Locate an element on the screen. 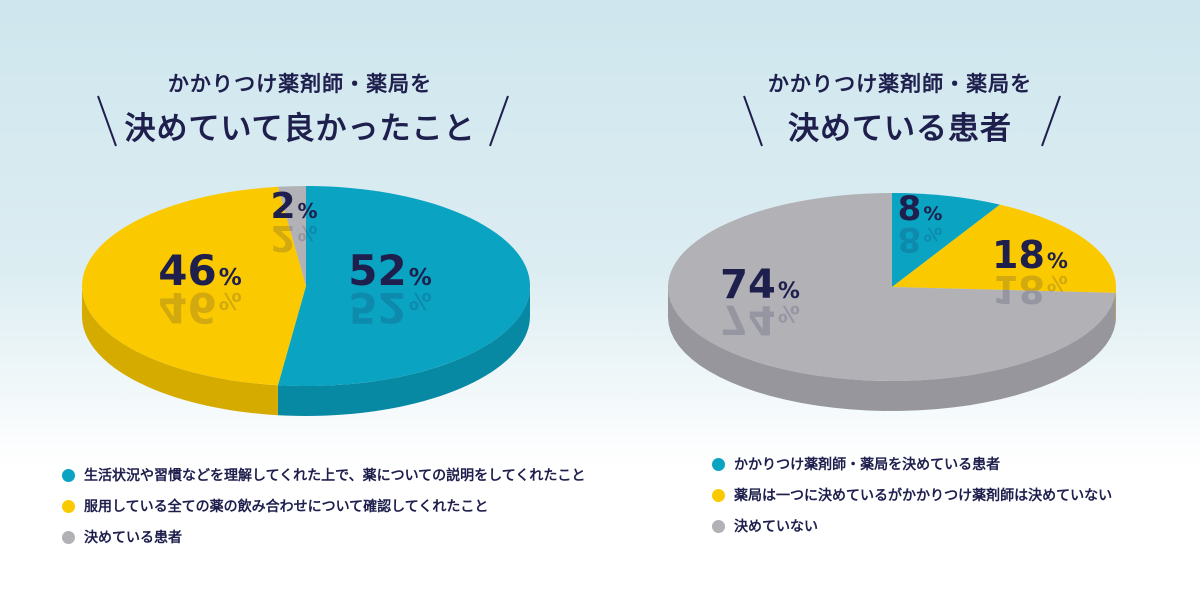  left-chart-title-line1: かかりつけ薬剤師・薬局を is located at coordinates (300, 84).